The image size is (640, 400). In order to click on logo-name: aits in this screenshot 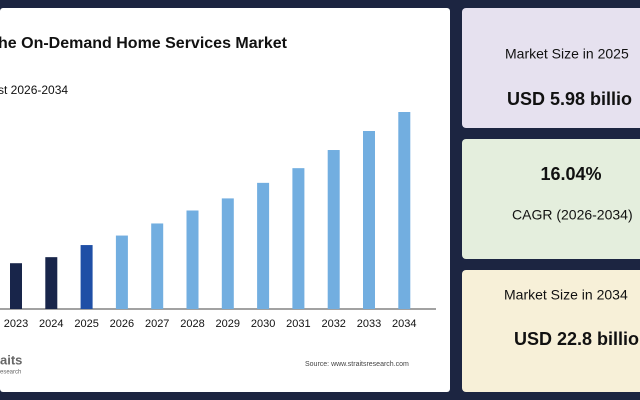, I will do `click(11, 359)`.